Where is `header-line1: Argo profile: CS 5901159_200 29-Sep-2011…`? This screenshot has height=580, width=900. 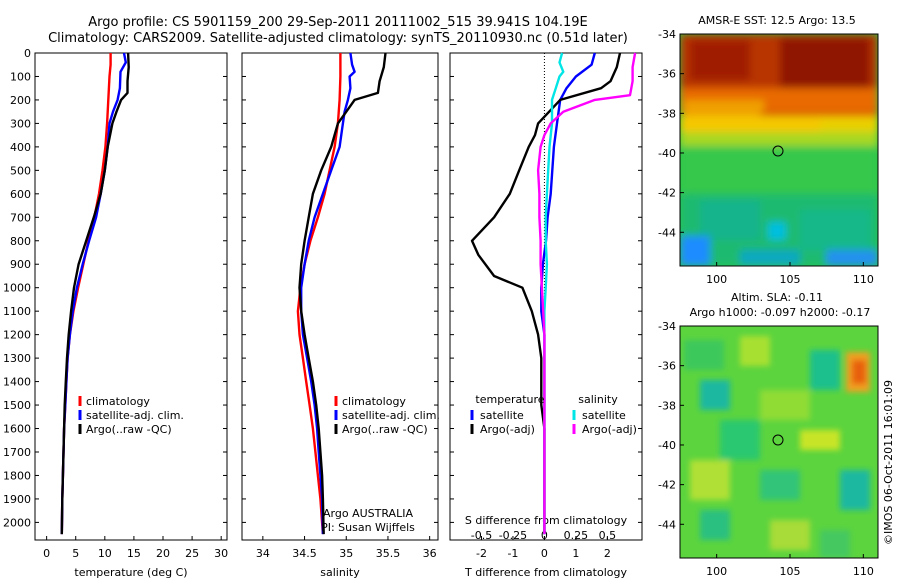 header-line1: Argo profile: CS 5901159_200 29-Sep-2011… is located at coordinates (338, 22).